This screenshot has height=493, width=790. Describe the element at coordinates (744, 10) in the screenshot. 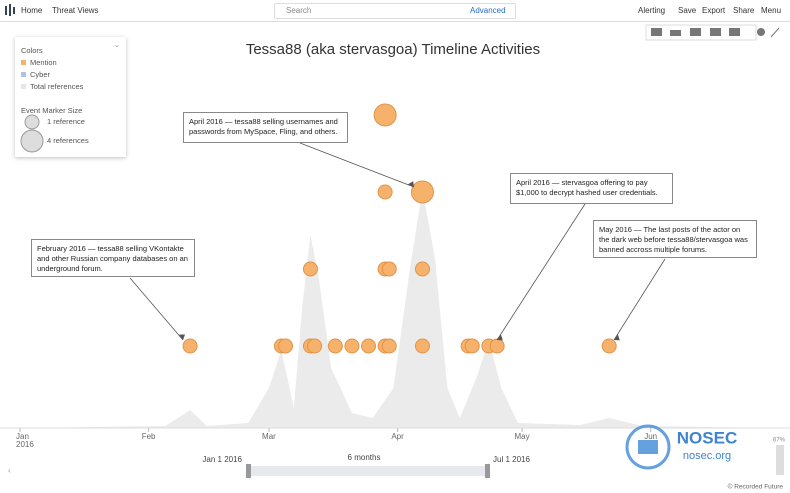

I see `action-link: Share` at that location.